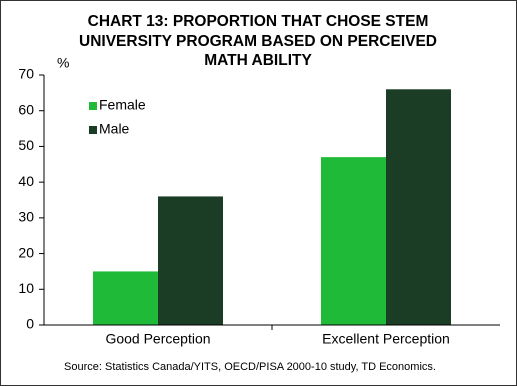 This screenshot has height=386, width=517. What do you see at coordinates (26, 109) in the screenshot?
I see `y-tick-label: 60` at bounding box center [26, 109].